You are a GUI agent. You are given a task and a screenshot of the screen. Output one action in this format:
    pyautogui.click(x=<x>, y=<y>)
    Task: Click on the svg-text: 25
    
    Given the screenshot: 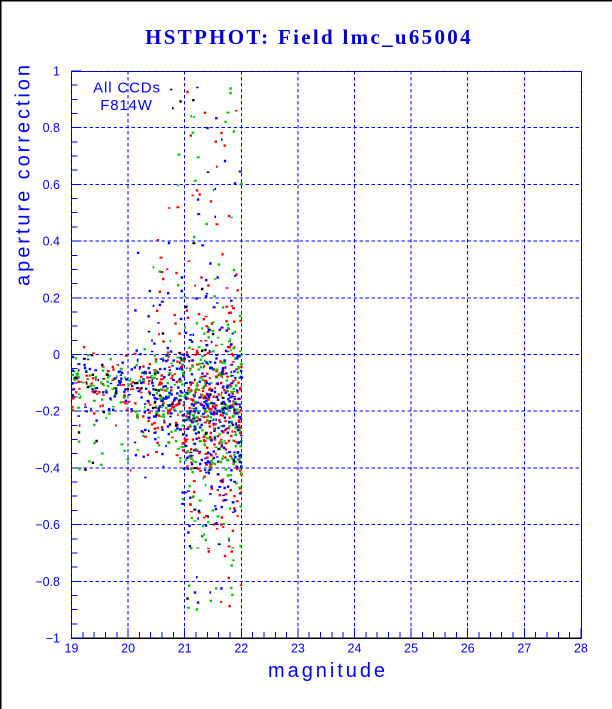 What is the action you would take?
    pyautogui.click(x=411, y=649)
    